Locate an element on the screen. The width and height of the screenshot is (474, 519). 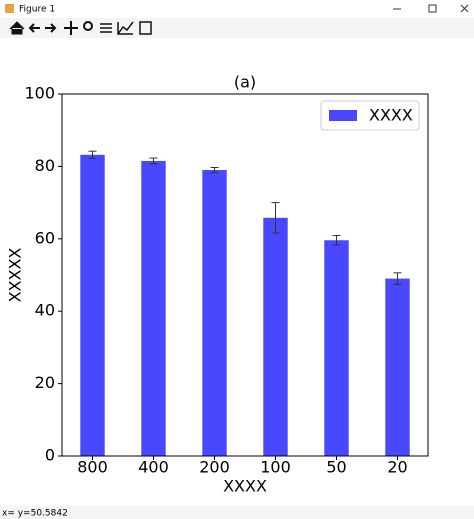
window-title: Figure 1 is located at coordinates (37, 10).